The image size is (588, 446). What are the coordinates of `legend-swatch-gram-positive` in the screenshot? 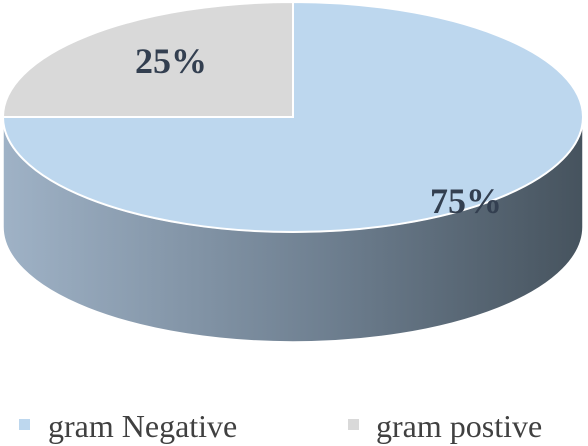 It's located at (353, 424).